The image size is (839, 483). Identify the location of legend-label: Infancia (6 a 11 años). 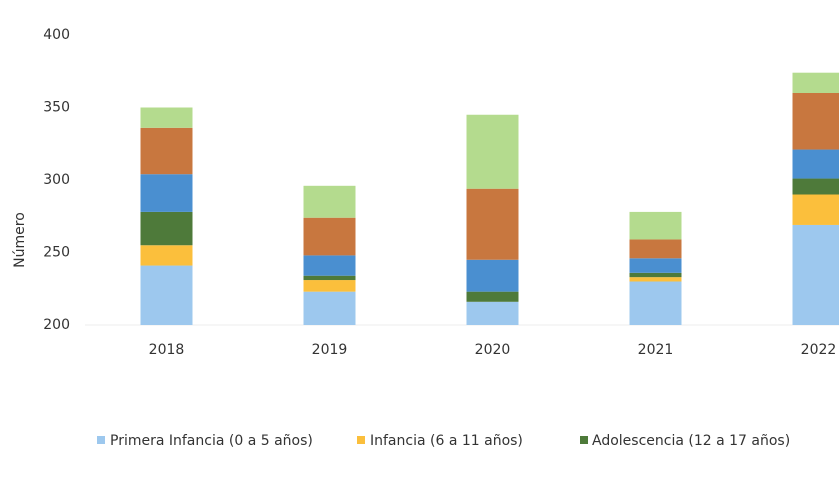
(446, 441).